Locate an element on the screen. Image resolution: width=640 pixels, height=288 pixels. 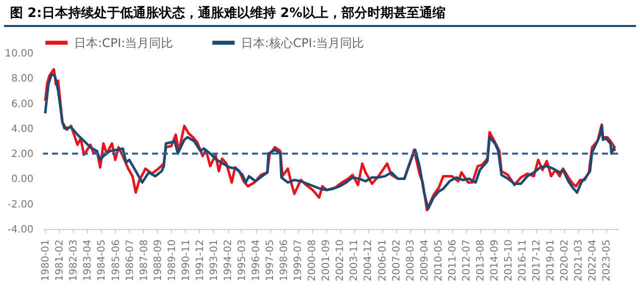
x-tick-label: 1998-06 is located at coordinates (284, 261).